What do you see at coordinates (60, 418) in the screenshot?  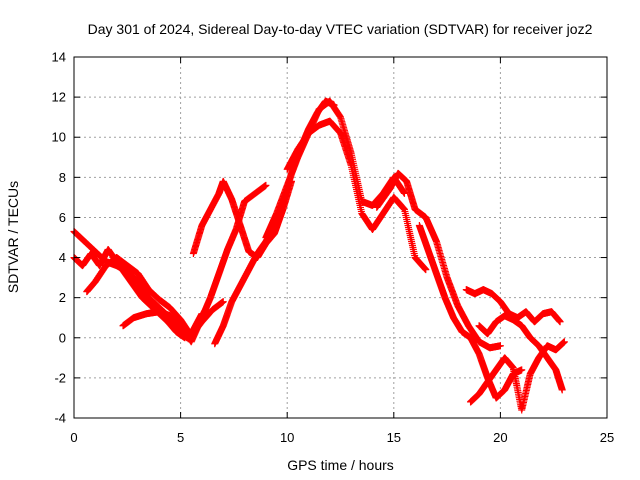 I see `y-tick-label: -4` at bounding box center [60, 418].